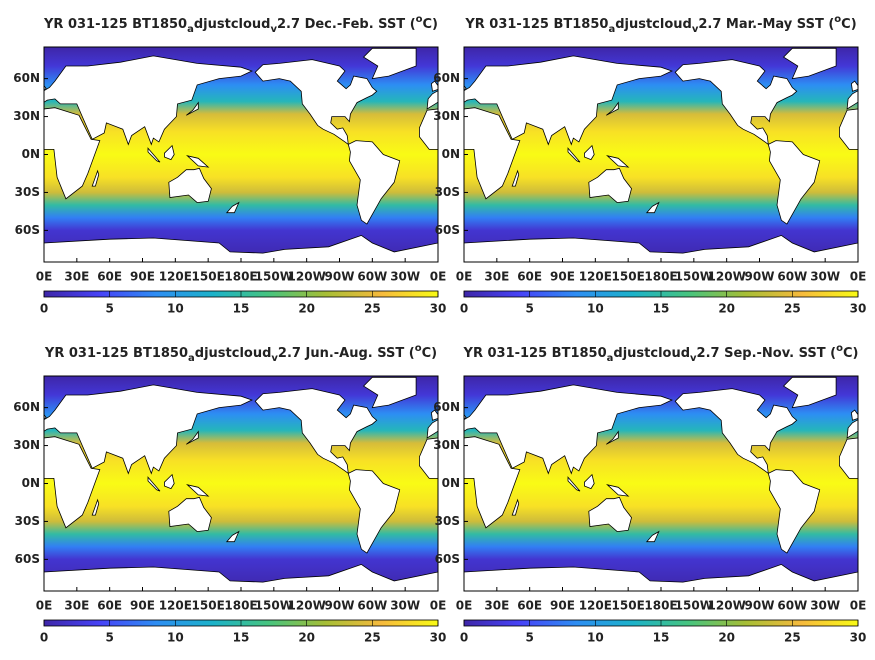 Image resolution: width=875 pixels, height=660 pixels. I want to click on y-tick-label: 30S, so click(27, 192).